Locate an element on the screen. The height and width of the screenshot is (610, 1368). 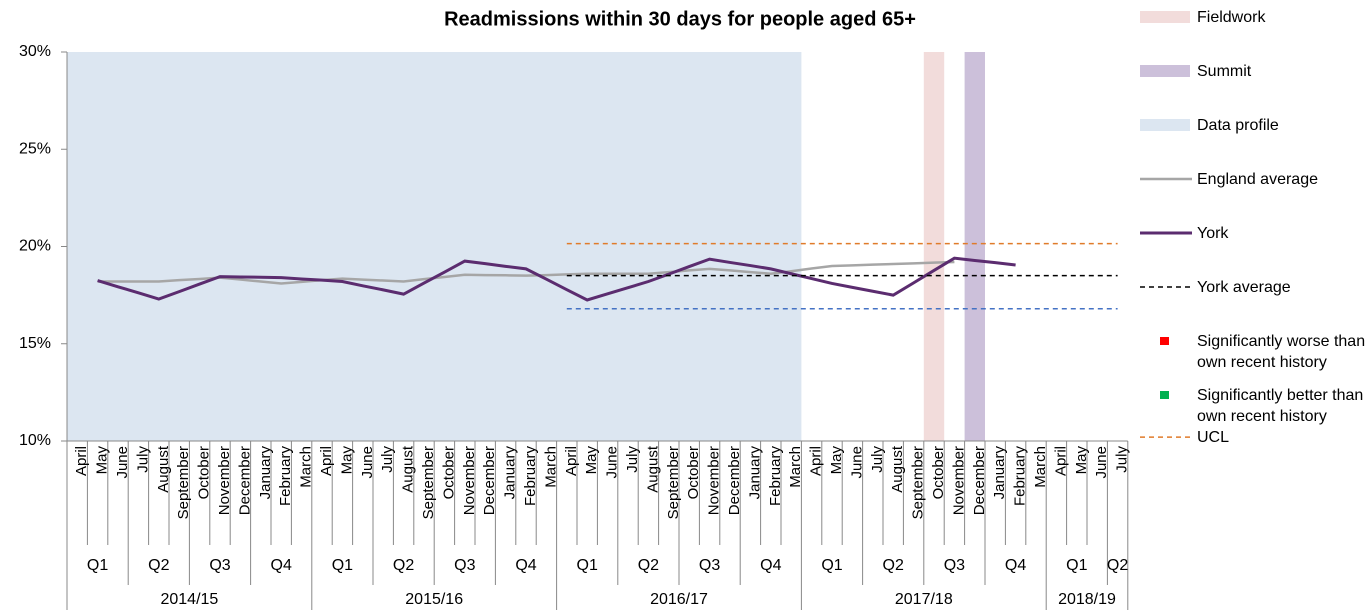
y-tick-label: 20% is located at coordinates (35, 246).